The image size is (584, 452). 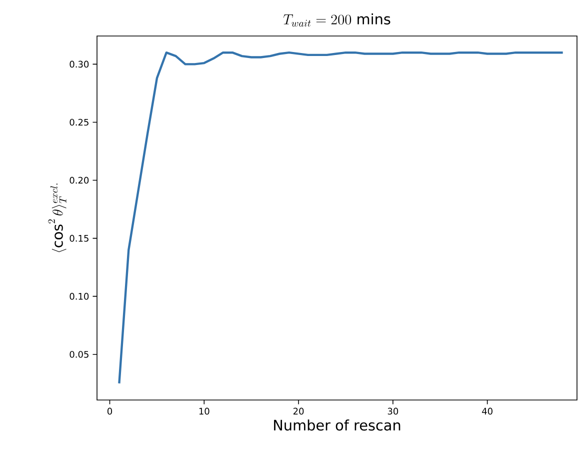 What do you see at coordinates (298, 411) in the screenshot?
I see `x-tick-label: 20` at bounding box center [298, 411].